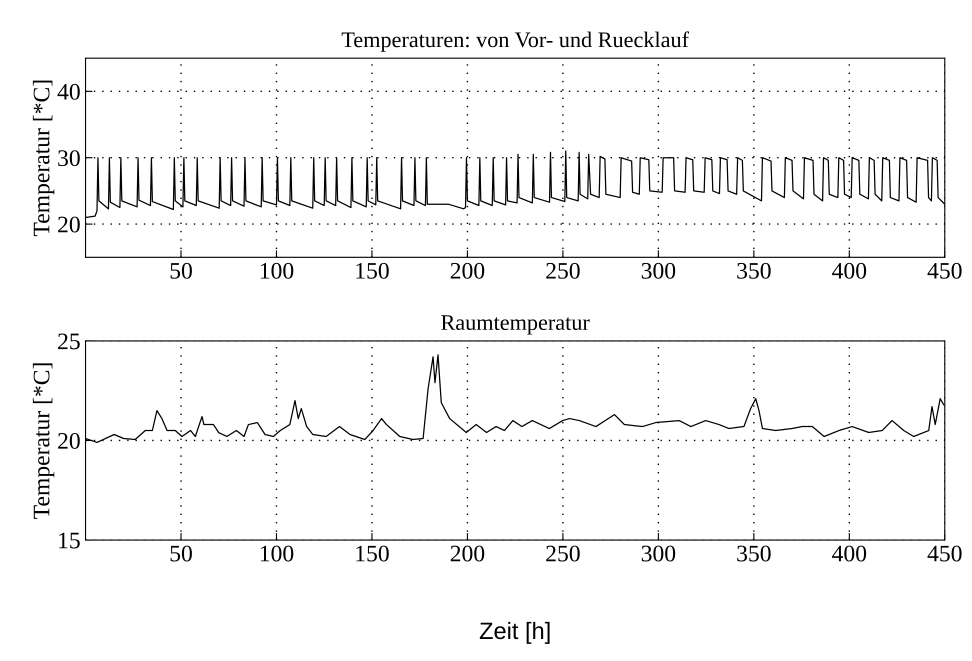 The height and width of the screenshot is (661, 972). Describe the element at coordinates (69, 341) in the screenshot. I see `y-tick-label: 25` at that location.